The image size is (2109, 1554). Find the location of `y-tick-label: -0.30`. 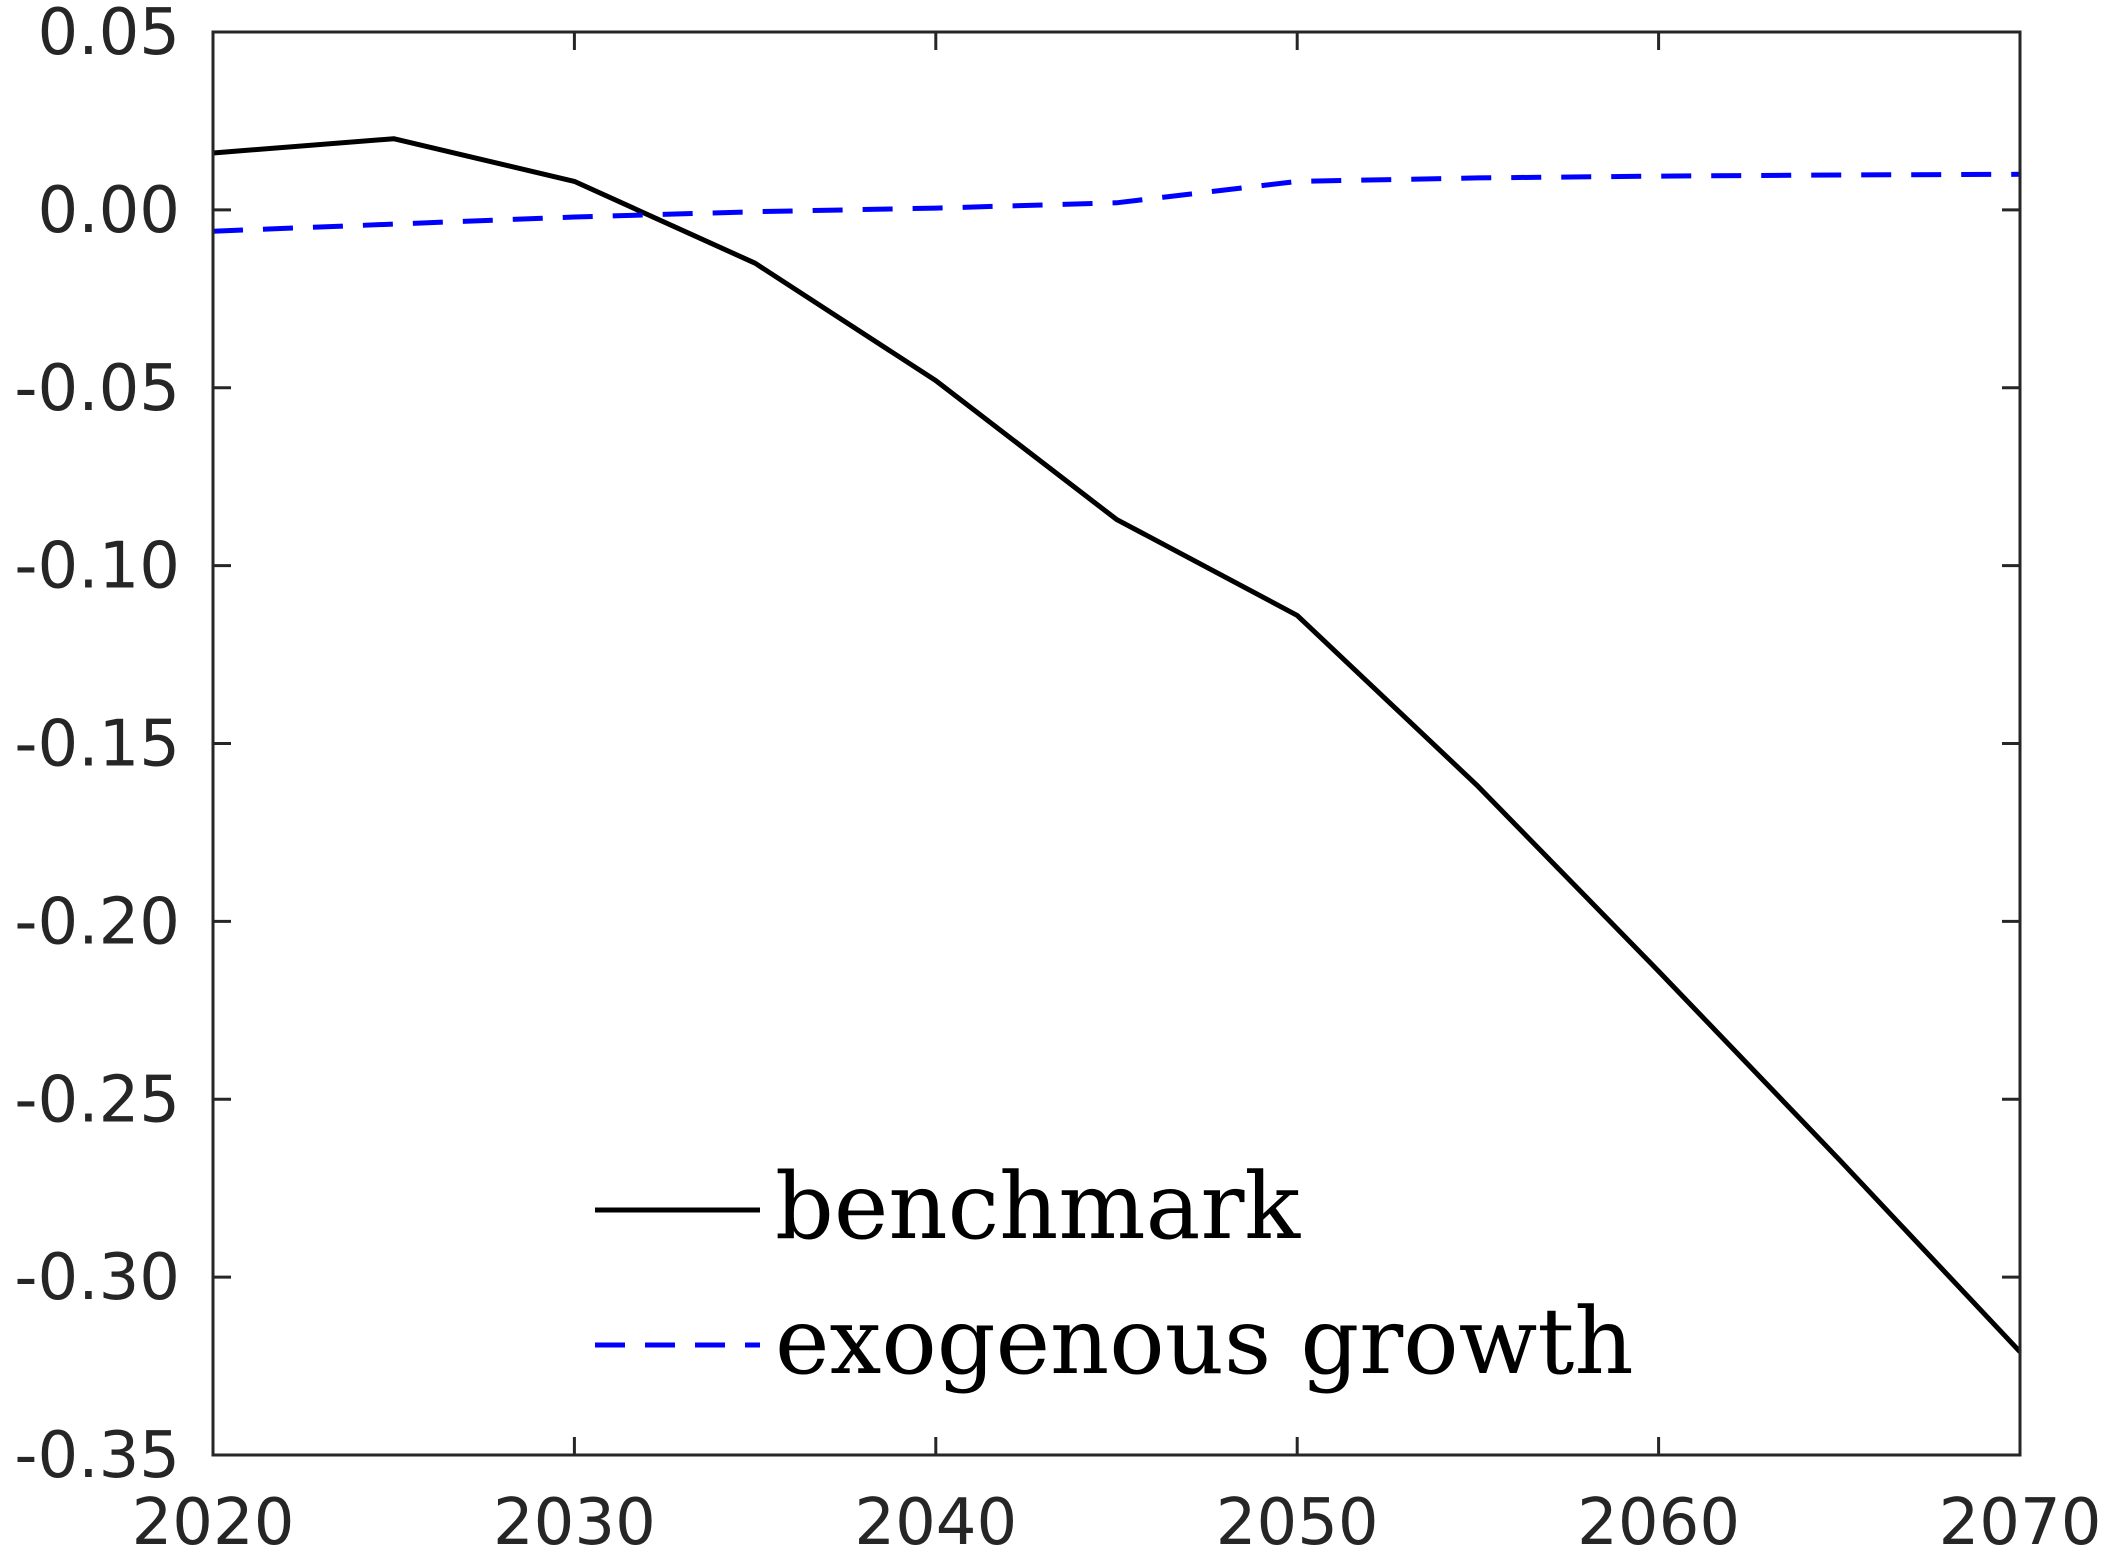

y-tick-label: -0.30 is located at coordinates (97, 1278).